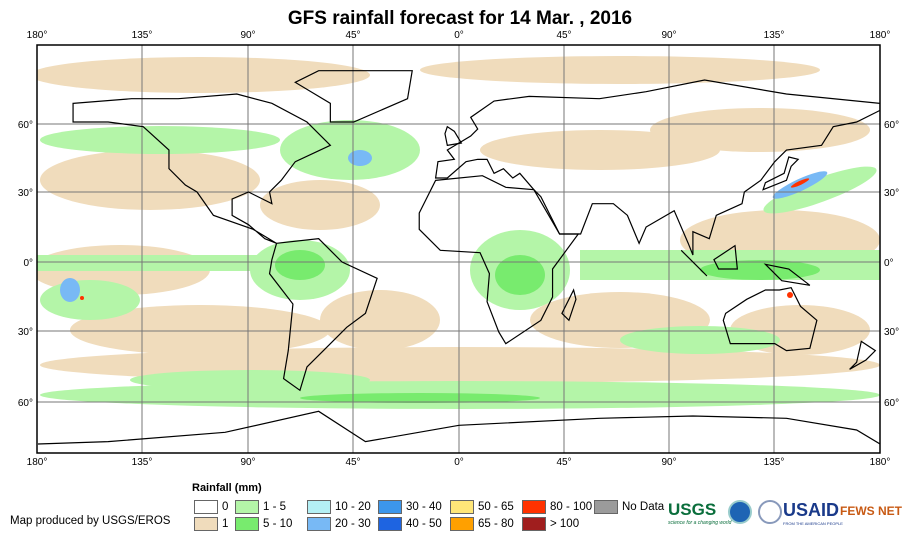  I want to click on coastline-madagascar, so click(569, 305).